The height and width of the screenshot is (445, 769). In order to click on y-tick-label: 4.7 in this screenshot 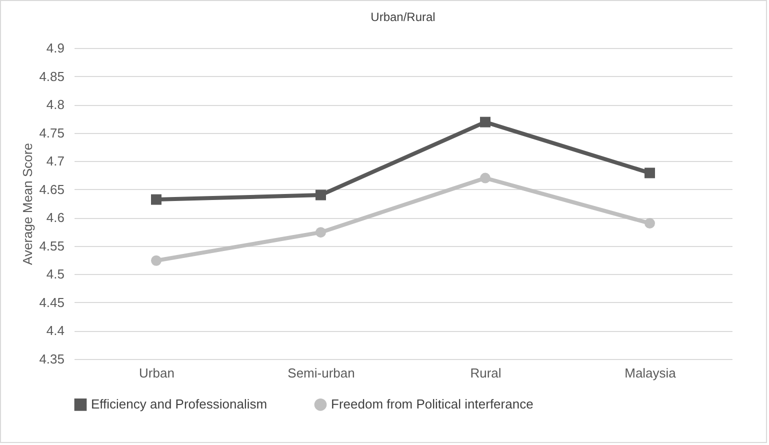, I will do `click(55, 161)`.